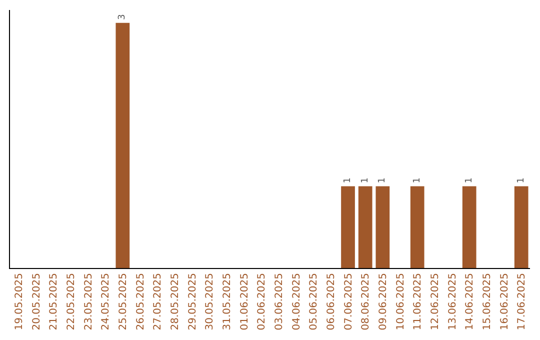 The height and width of the screenshot is (340, 540). Describe the element at coordinates (262, 301) in the screenshot. I see `x-tick-label: 02.06.2025` at that location.